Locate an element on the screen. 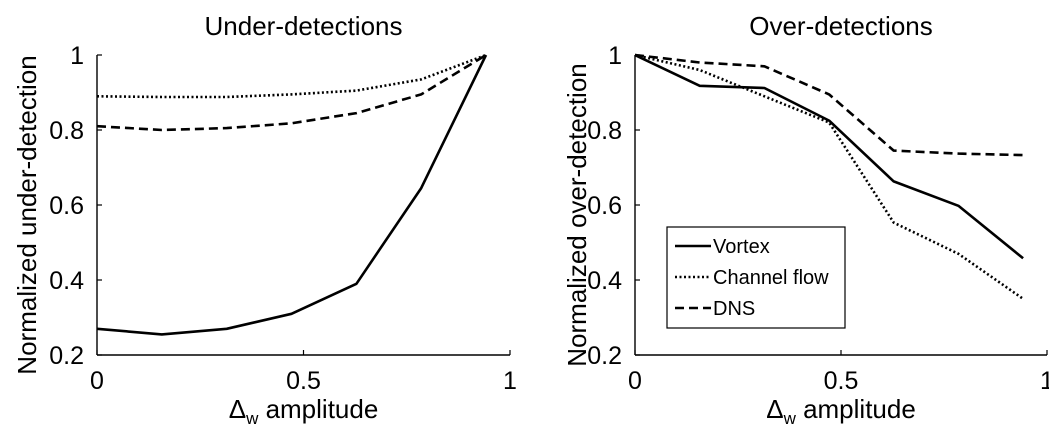 This screenshot has height=427, width=1049. legend: Vortex Channel flow DNS is located at coordinates (756, 277).